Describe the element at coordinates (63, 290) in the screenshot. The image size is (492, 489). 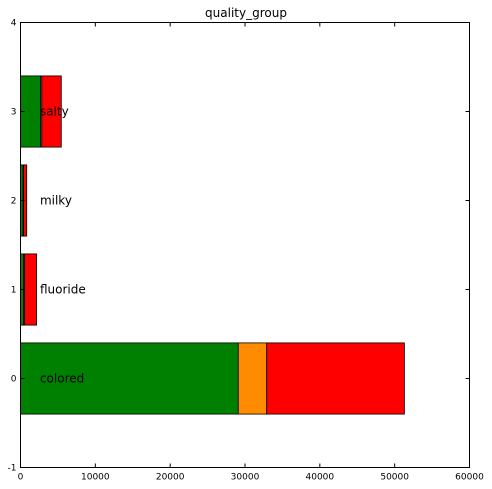
I see `category-label-fluoride: fluoride` at that location.